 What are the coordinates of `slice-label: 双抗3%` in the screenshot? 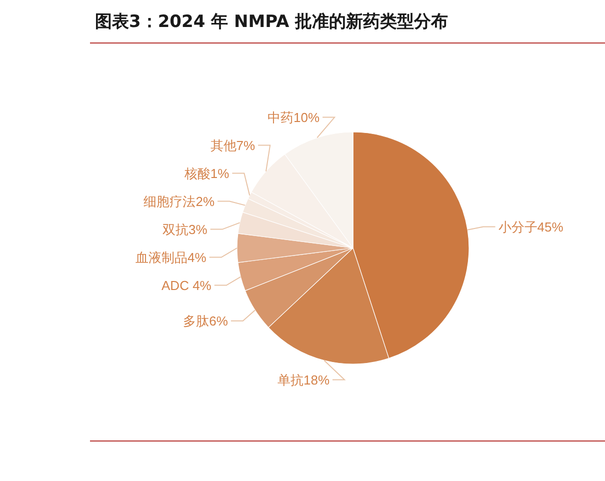 It's located at (185, 229).